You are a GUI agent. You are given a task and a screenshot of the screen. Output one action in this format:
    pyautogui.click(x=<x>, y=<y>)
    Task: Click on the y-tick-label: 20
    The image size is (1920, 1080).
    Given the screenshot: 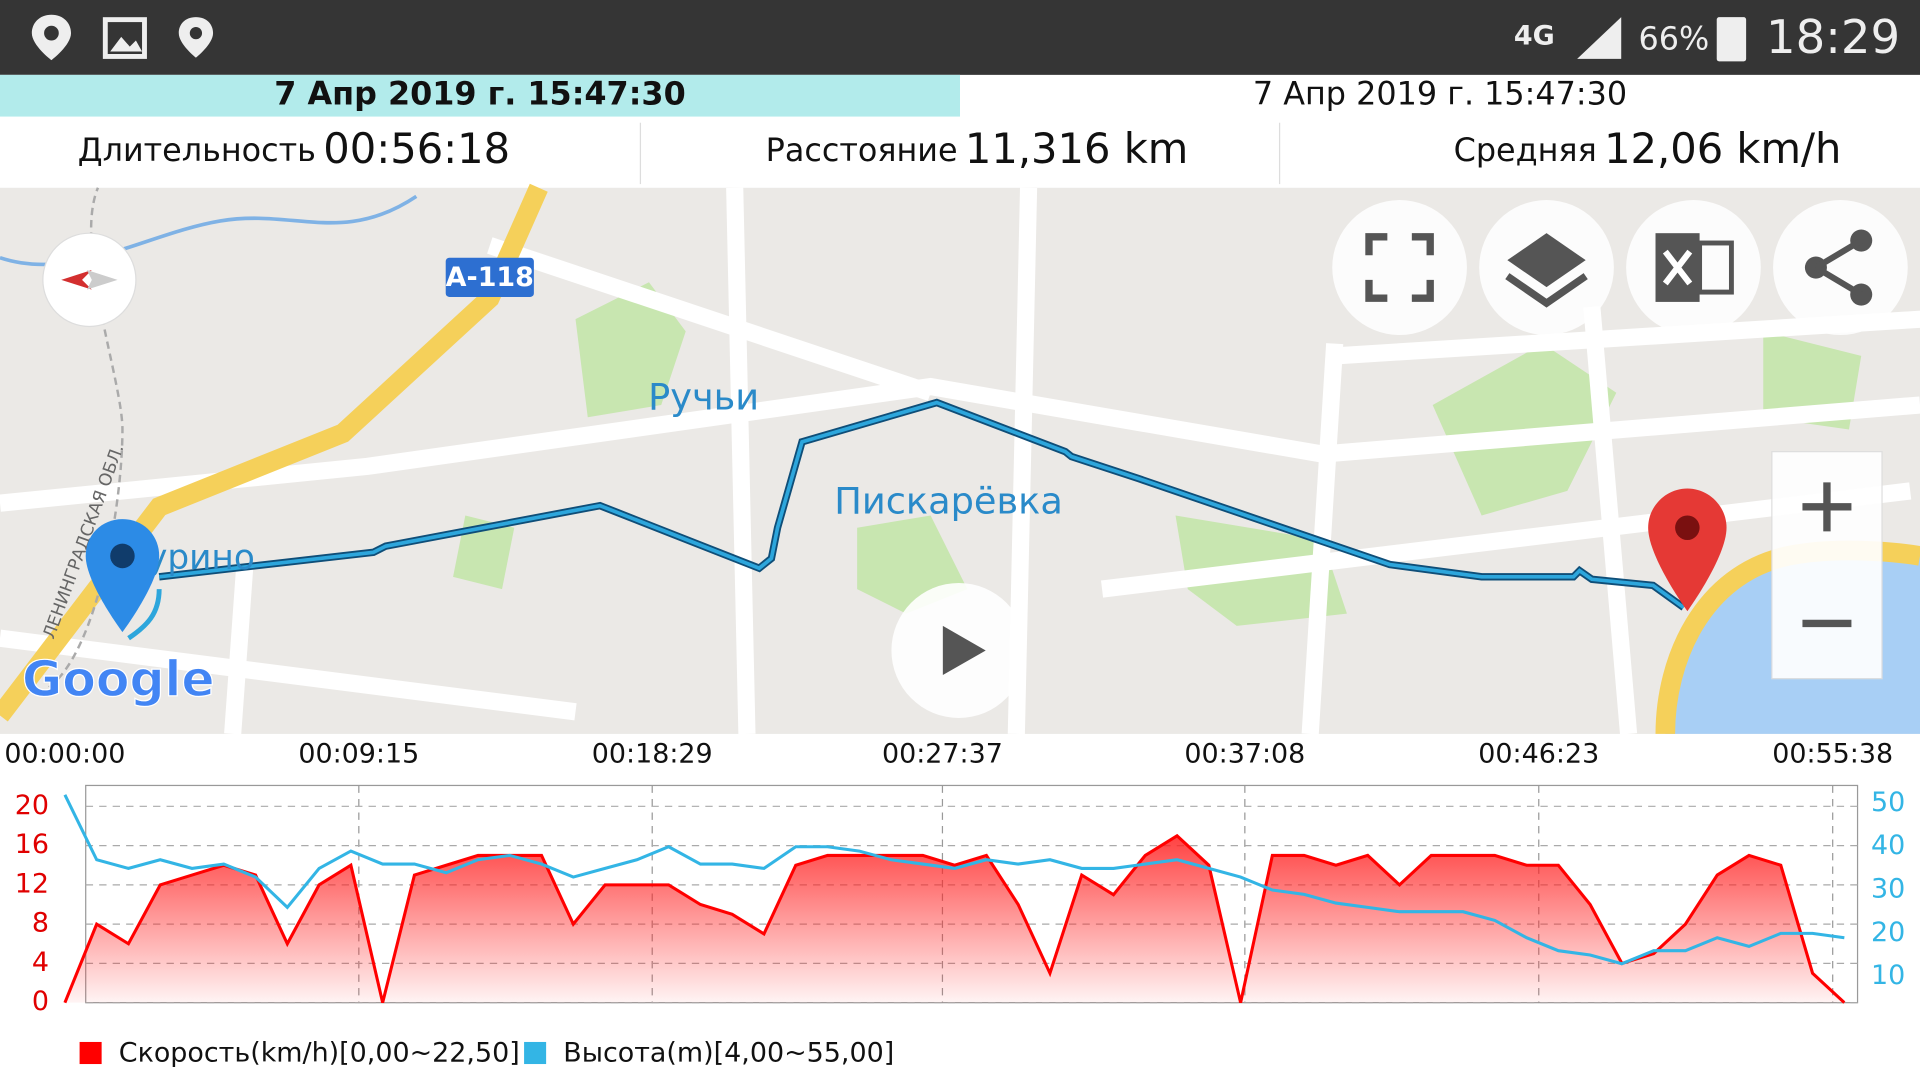 What is the action you would take?
    pyautogui.click(x=32, y=805)
    